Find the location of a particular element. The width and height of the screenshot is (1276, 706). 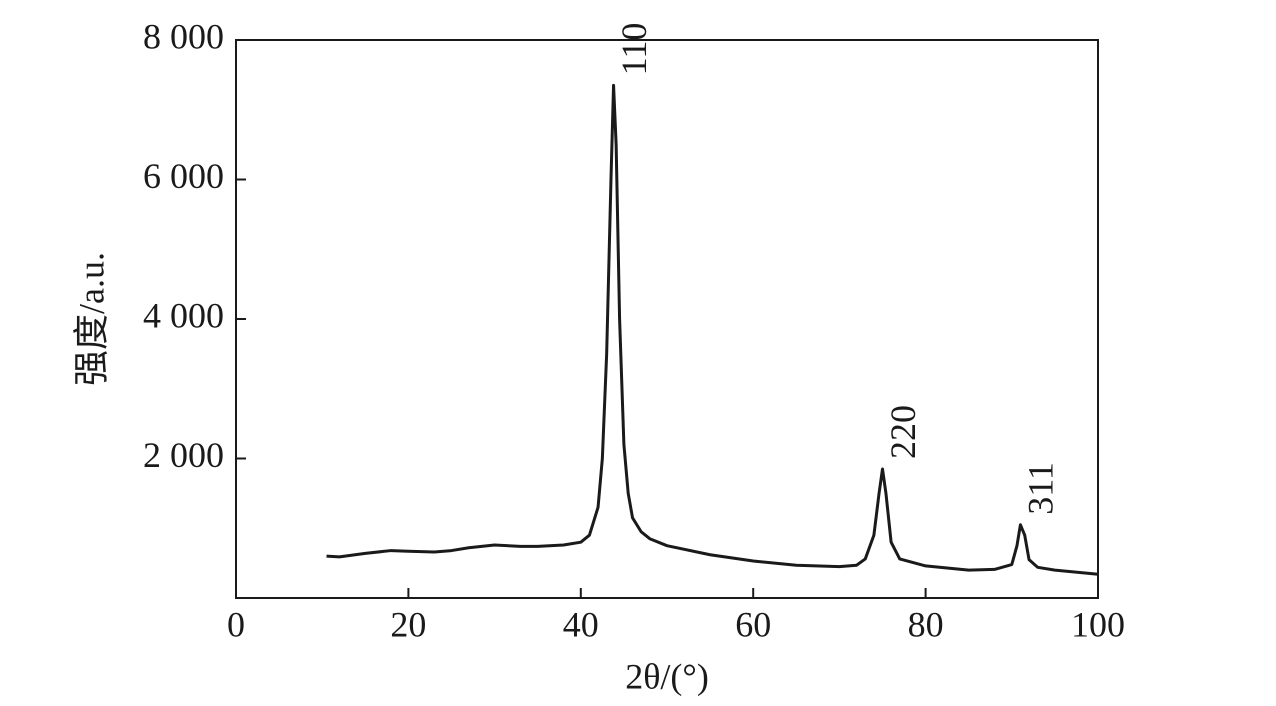

peak-label: 220 is located at coordinates (903, 432).